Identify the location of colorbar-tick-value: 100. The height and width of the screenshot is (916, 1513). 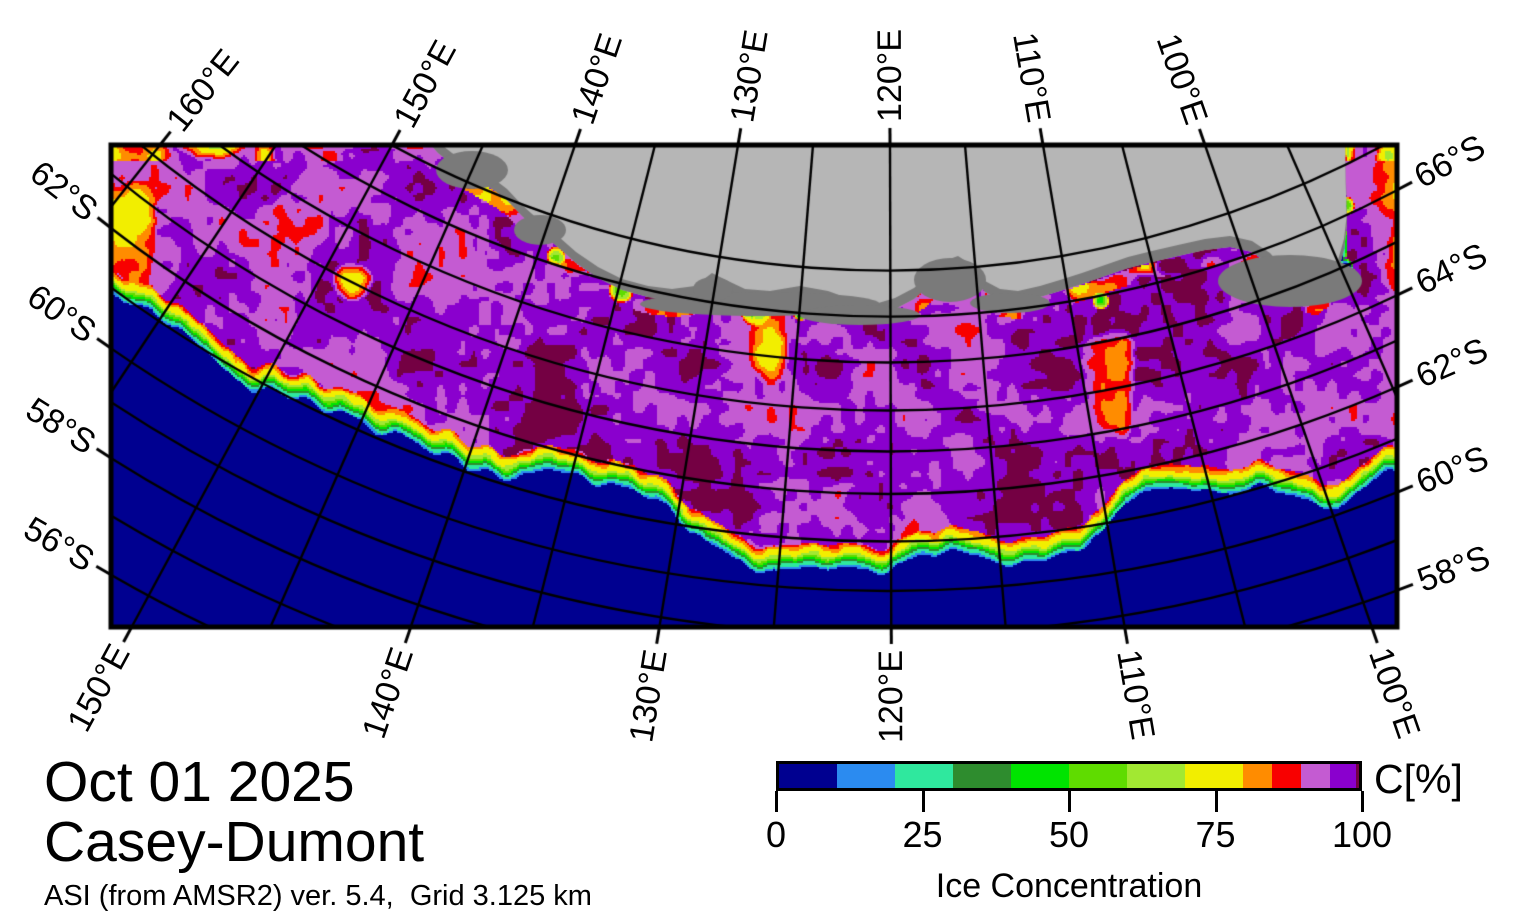
(1362, 834).